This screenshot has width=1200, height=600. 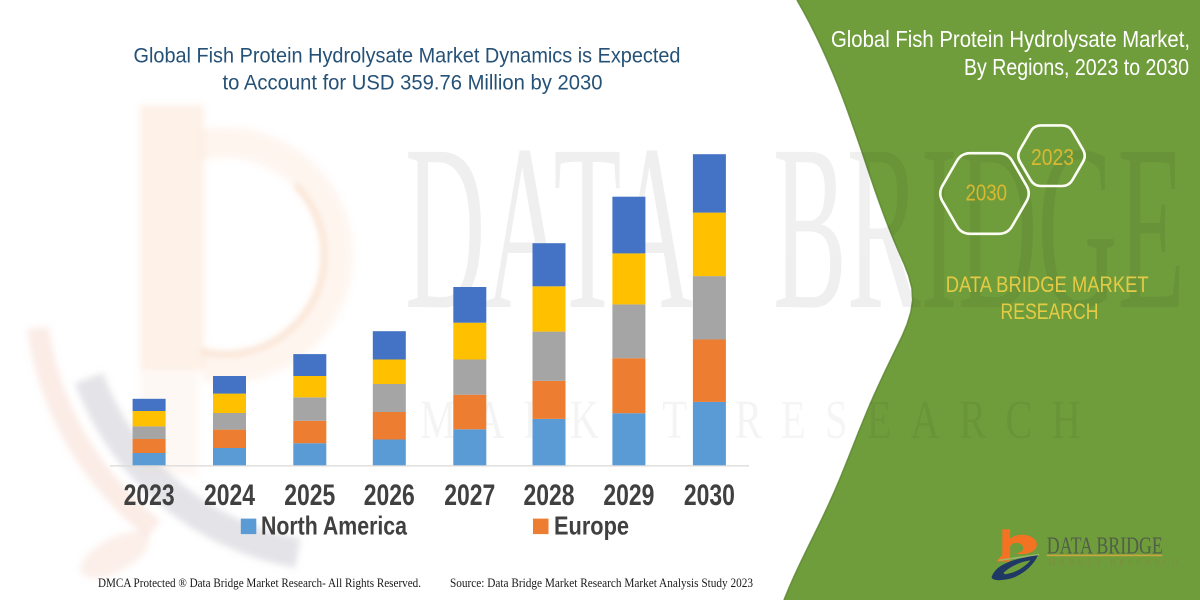 I want to click on svg-text: 2024, so click(x=229, y=495).